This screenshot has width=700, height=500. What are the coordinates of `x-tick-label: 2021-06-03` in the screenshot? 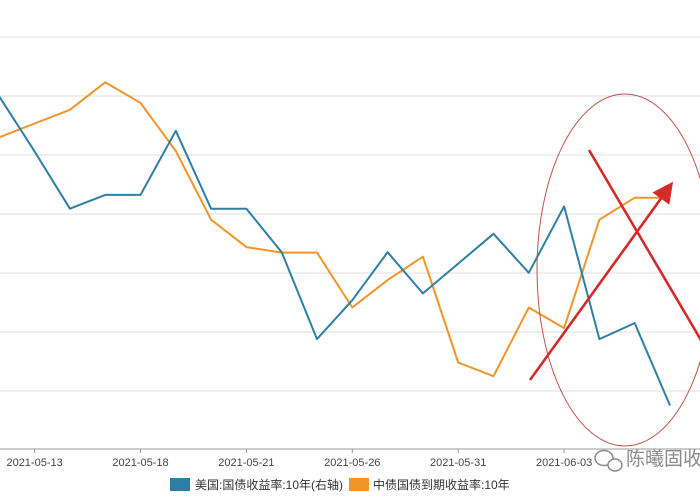 It's located at (564, 463).